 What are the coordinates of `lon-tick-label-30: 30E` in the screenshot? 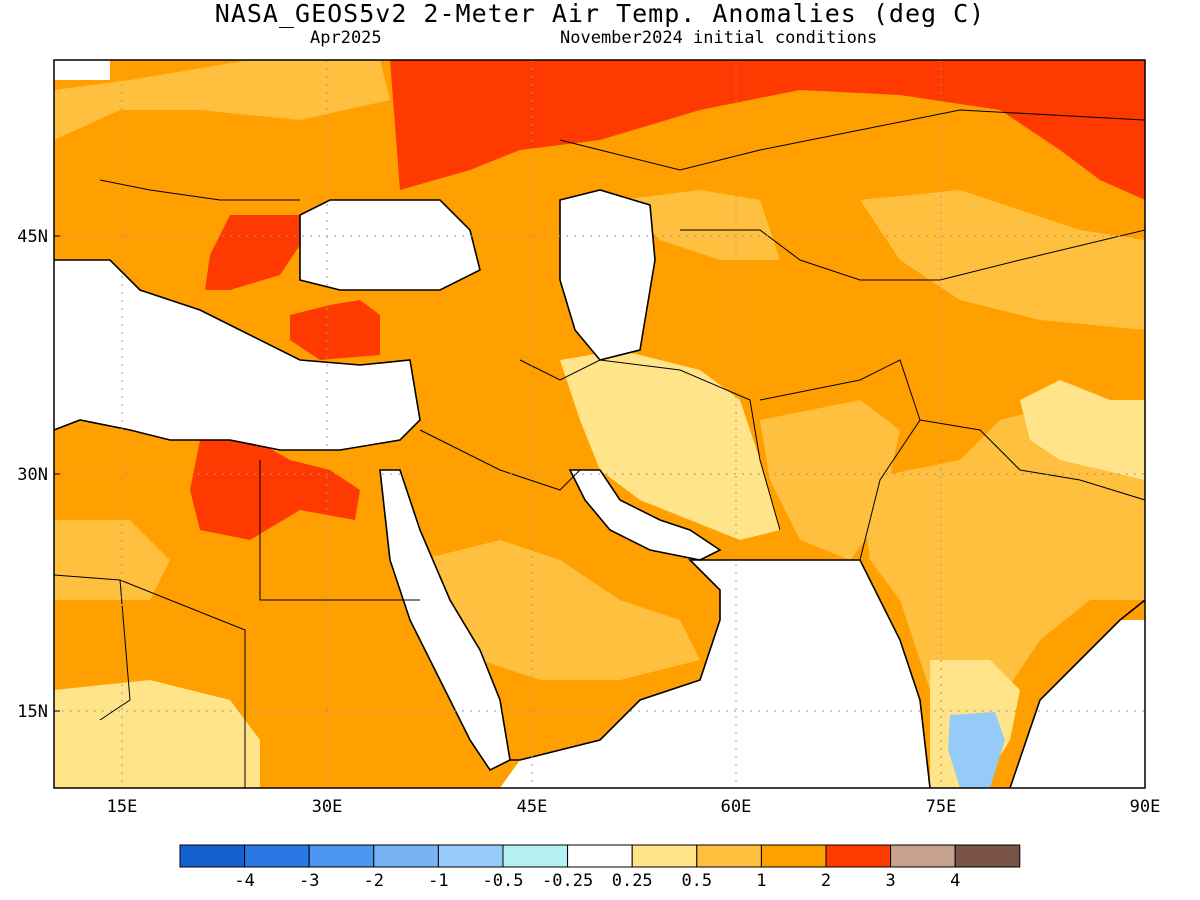 It's located at (327, 807).